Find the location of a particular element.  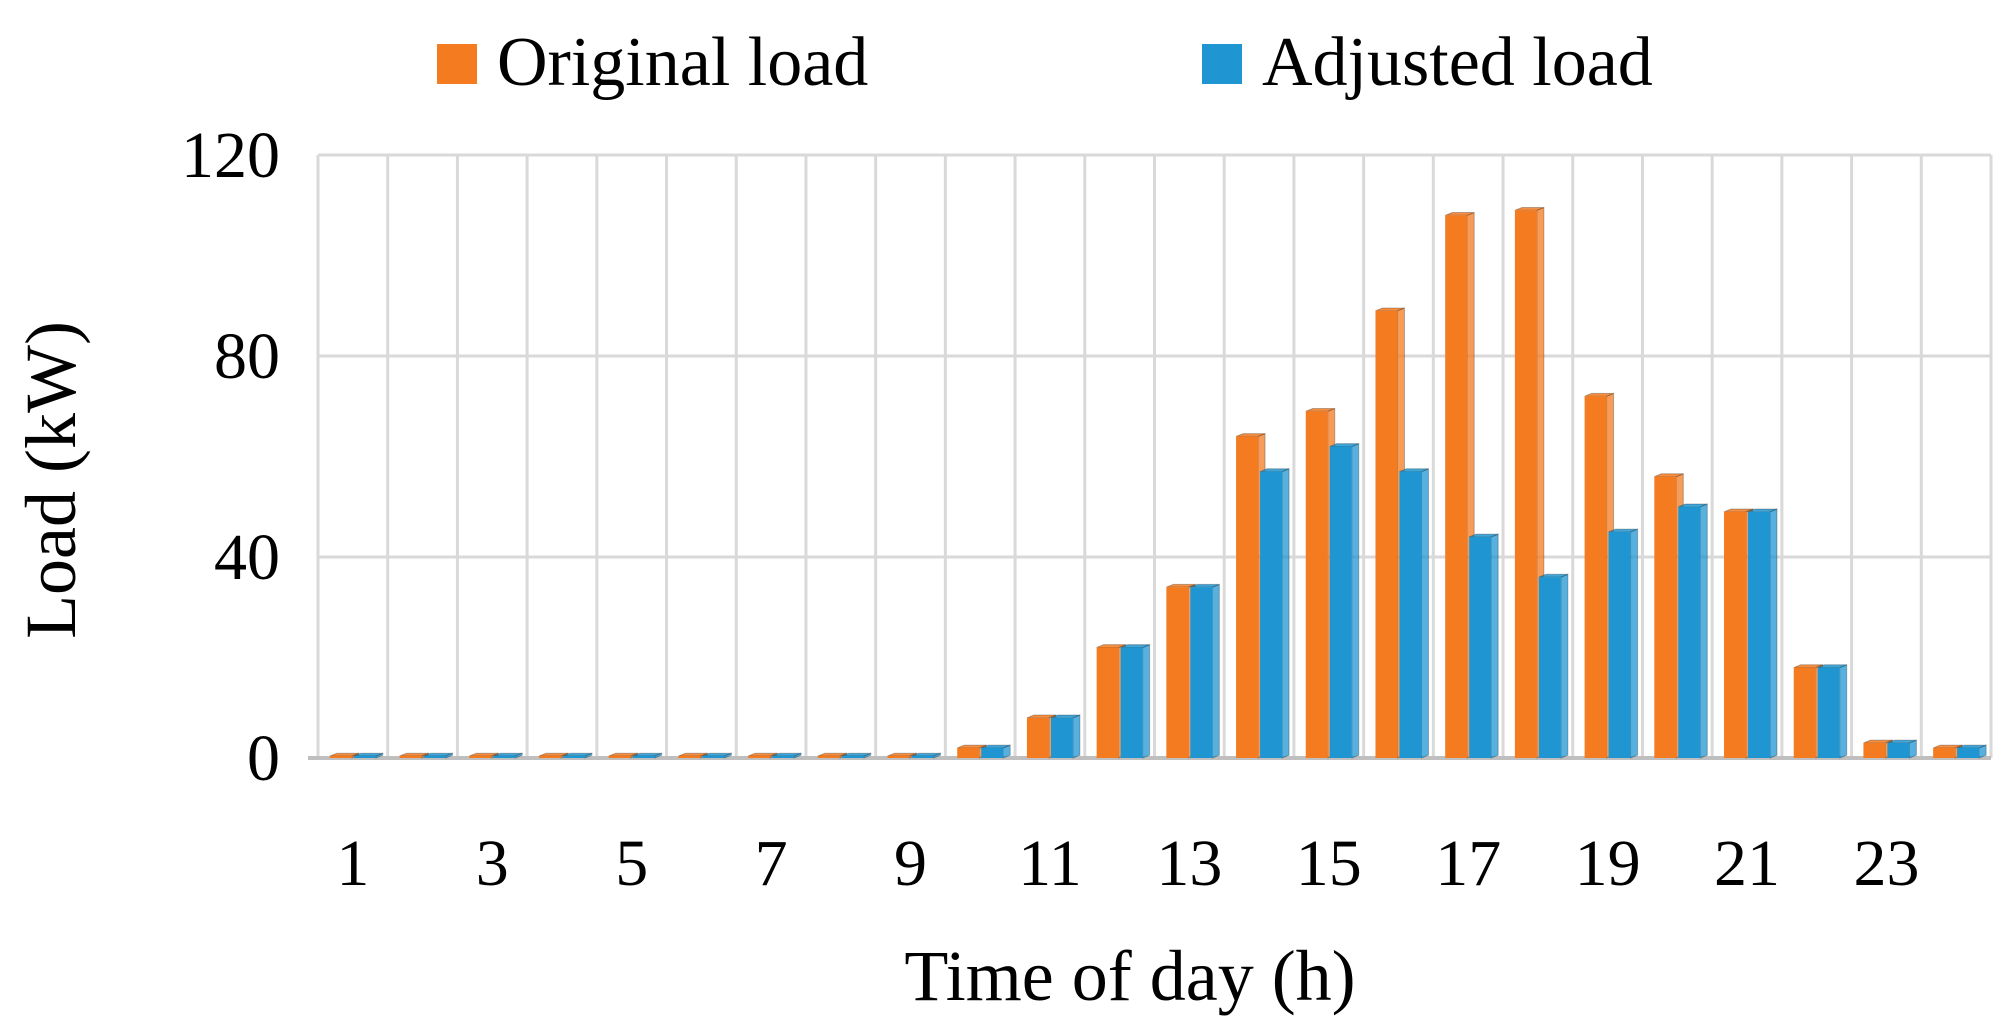

x-tick-label: 21 is located at coordinates (1747, 863).